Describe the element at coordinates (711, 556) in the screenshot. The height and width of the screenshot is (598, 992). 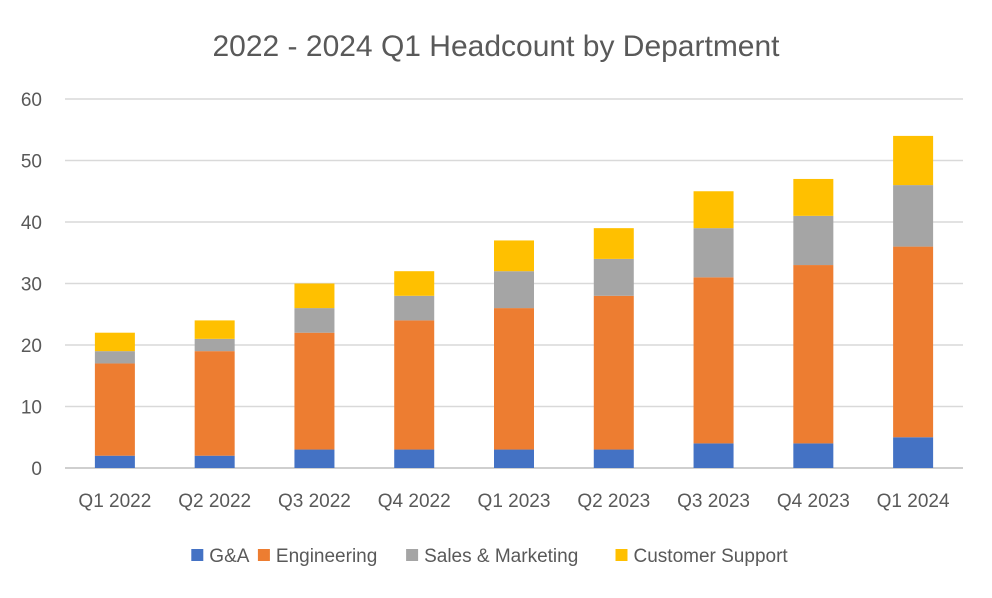
I see `legend-label: Customer Support` at that location.